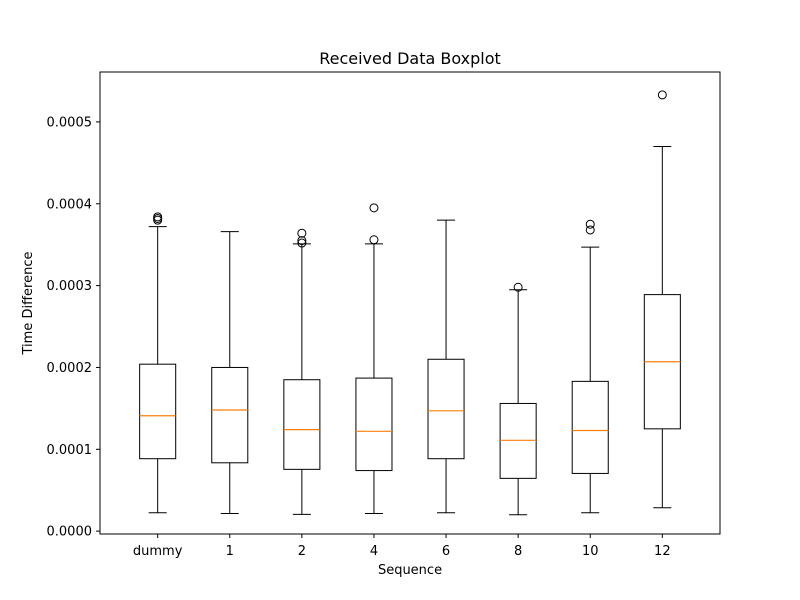 Image resolution: width=800 pixels, height=600 pixels. Describe the element at coordinates (518, 551) in the screenshot. I see `x-tick-label: 8` at that location.